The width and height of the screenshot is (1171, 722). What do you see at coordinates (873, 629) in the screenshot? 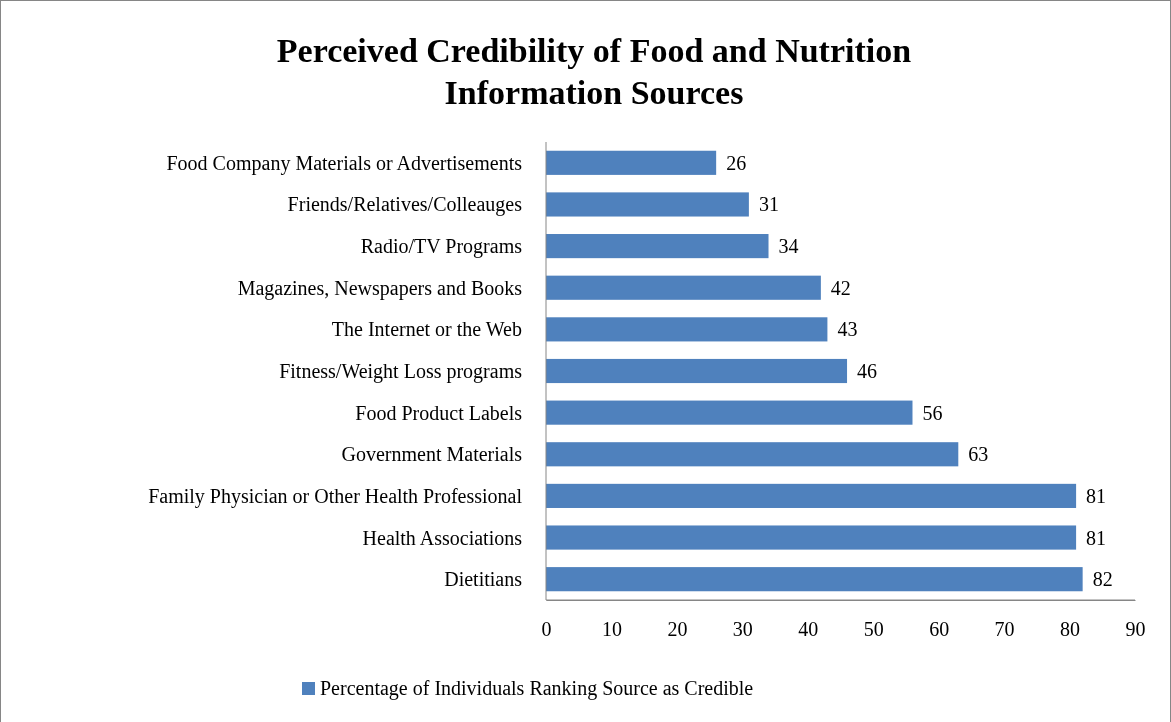
I see `x-tick-label: 50` at bounding box center [873, 629].